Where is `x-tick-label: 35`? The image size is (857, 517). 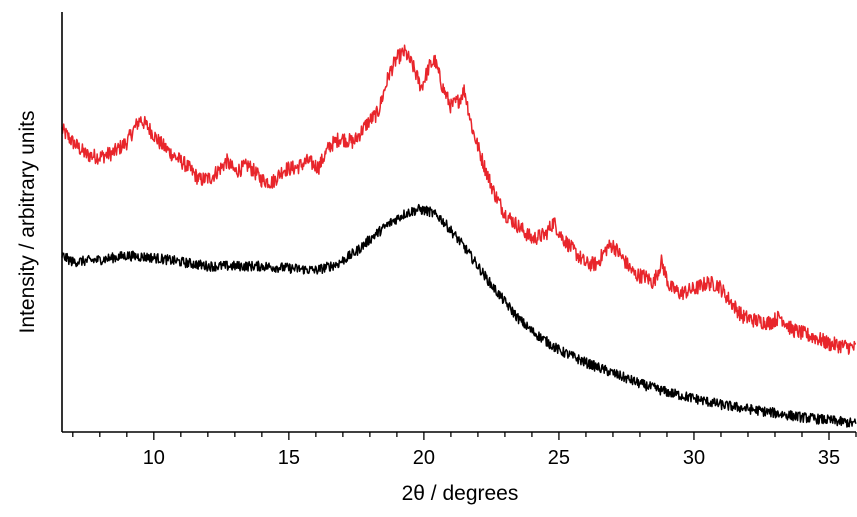
x-tick-label: 35 is located at coordinates (829, 458).